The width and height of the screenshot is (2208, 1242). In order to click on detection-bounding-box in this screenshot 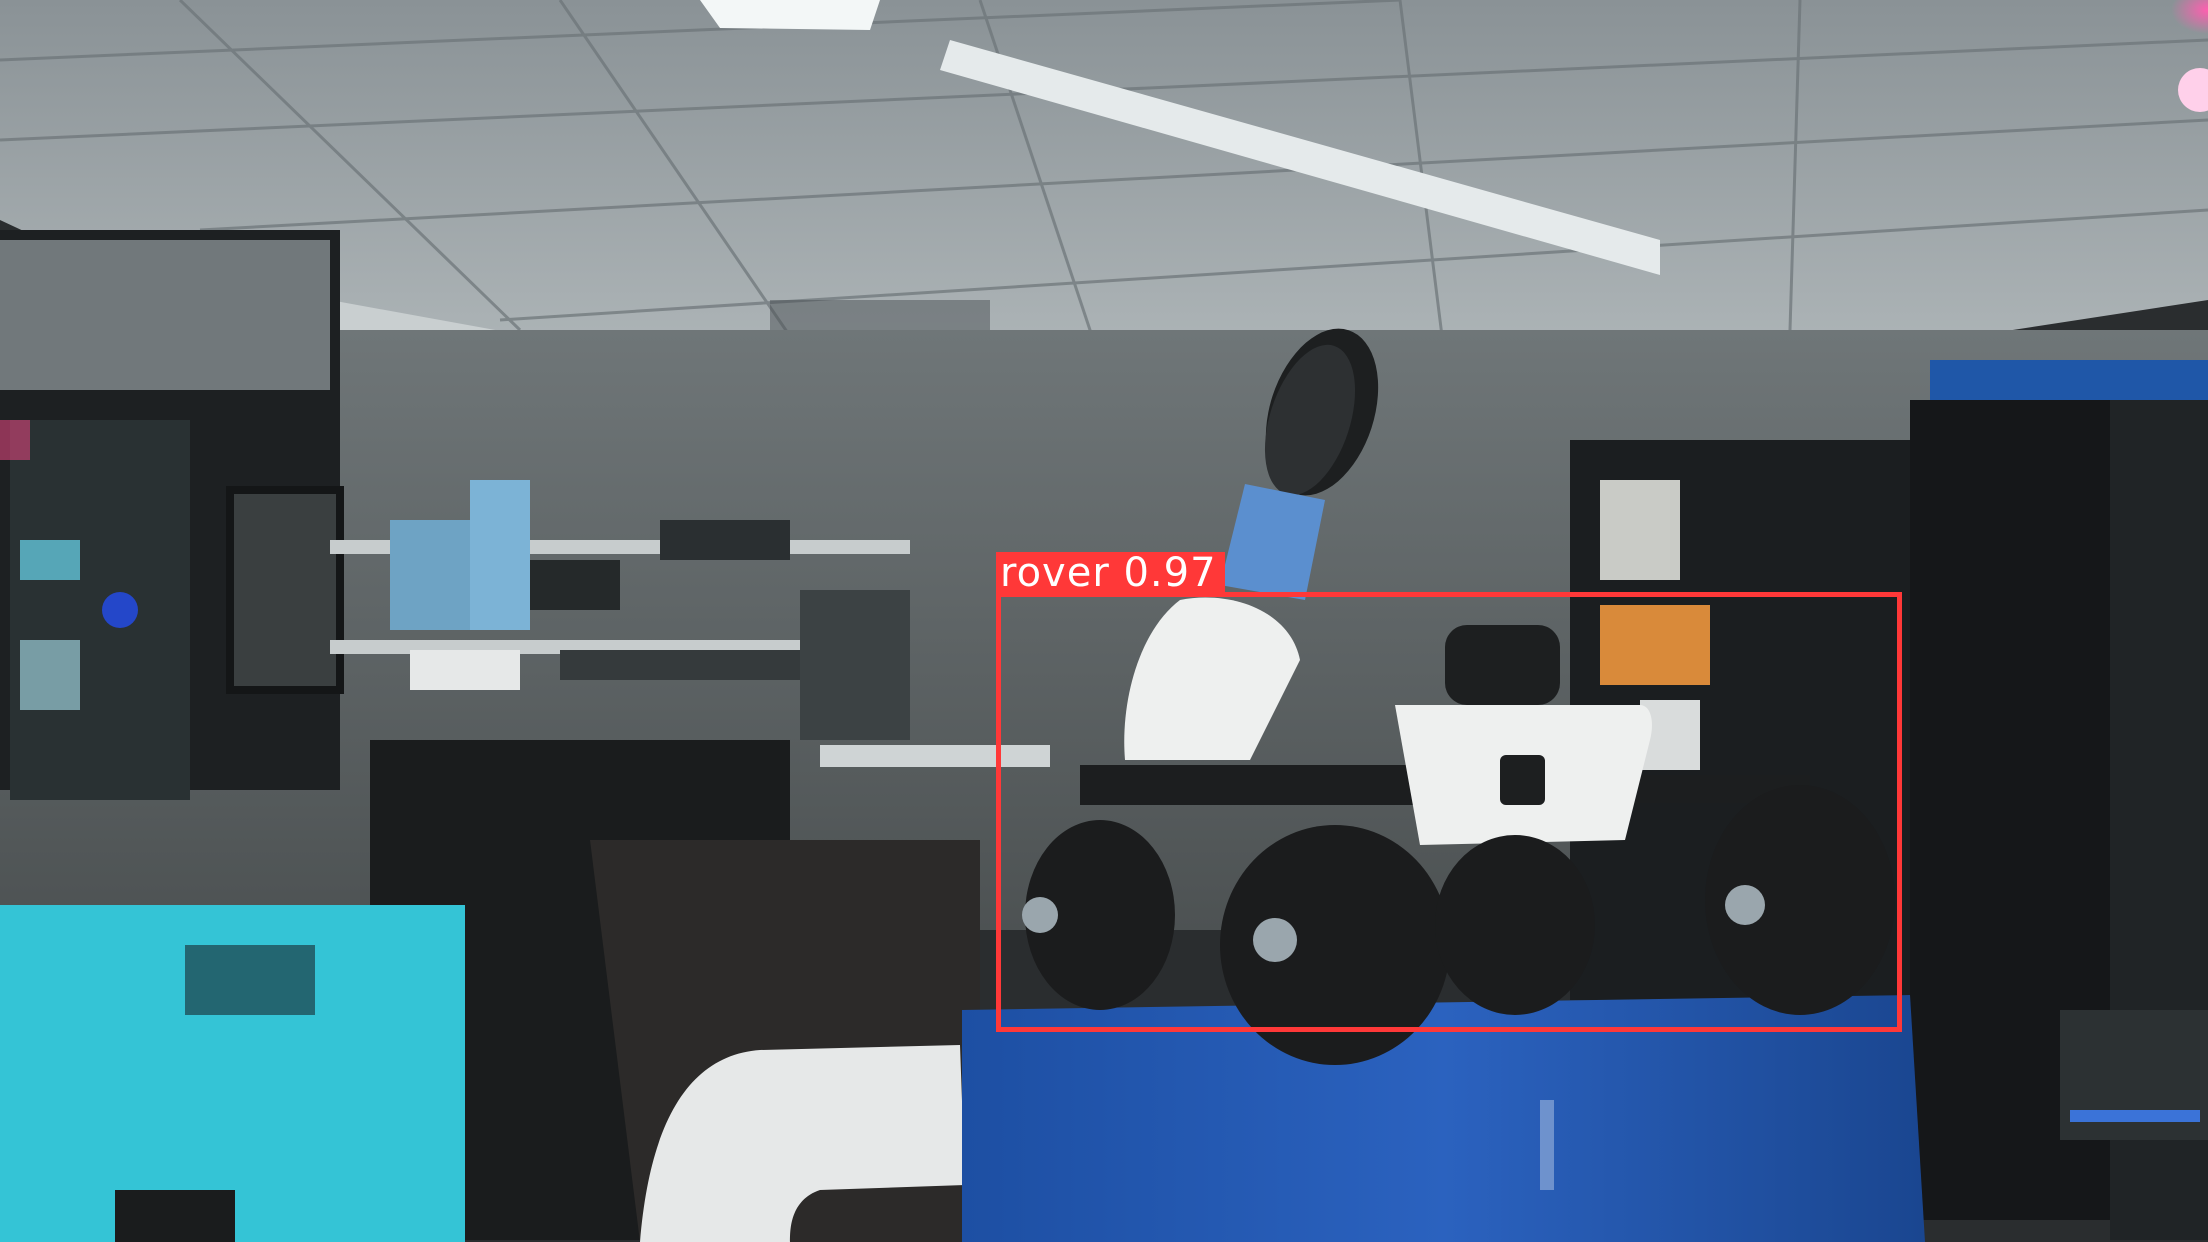, I will do `click(1449, 812)`.